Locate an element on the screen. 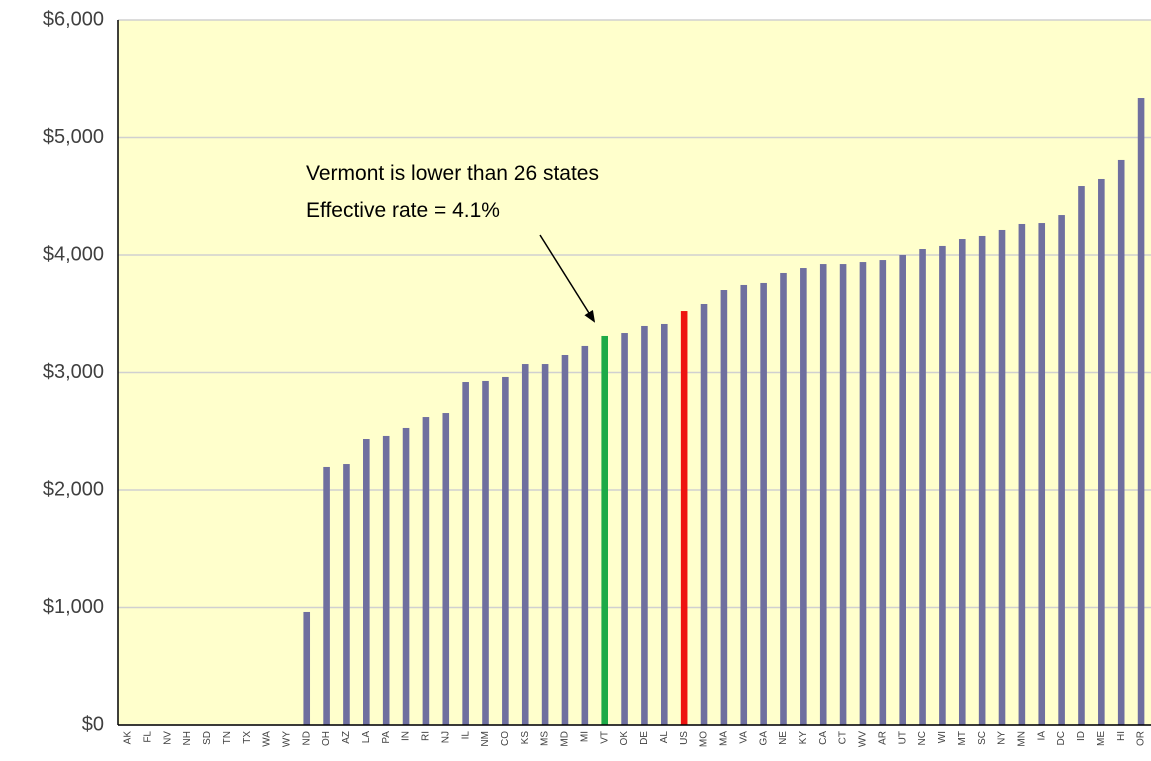 The width and height of the screenshot is (1151, 761). y-tick-label: $6,000 is located at coordinates (73, 19).